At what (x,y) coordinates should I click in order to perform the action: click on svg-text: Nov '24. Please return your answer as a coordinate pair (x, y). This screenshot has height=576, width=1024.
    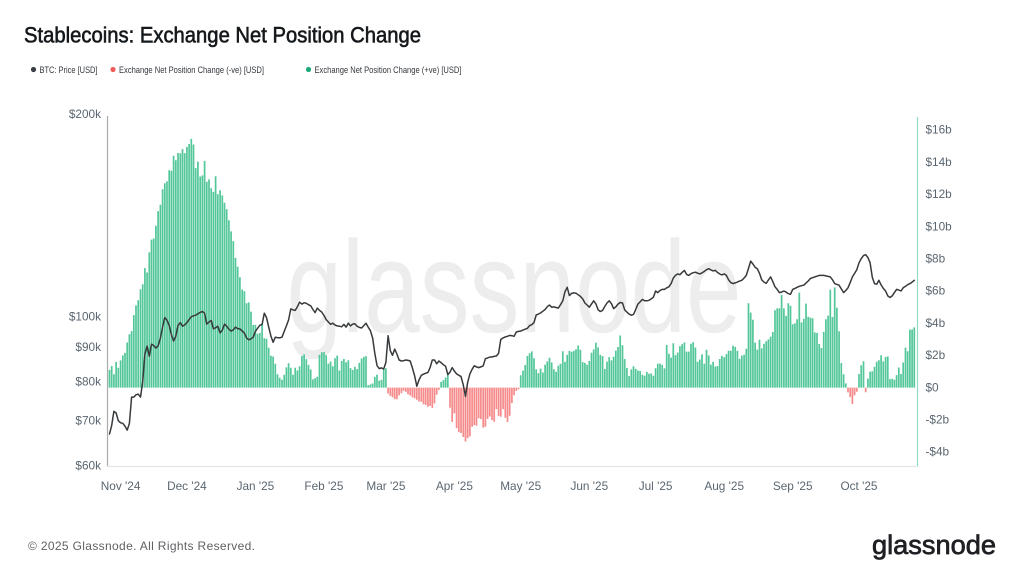
    Looking at the image, I should click on (121, 486).